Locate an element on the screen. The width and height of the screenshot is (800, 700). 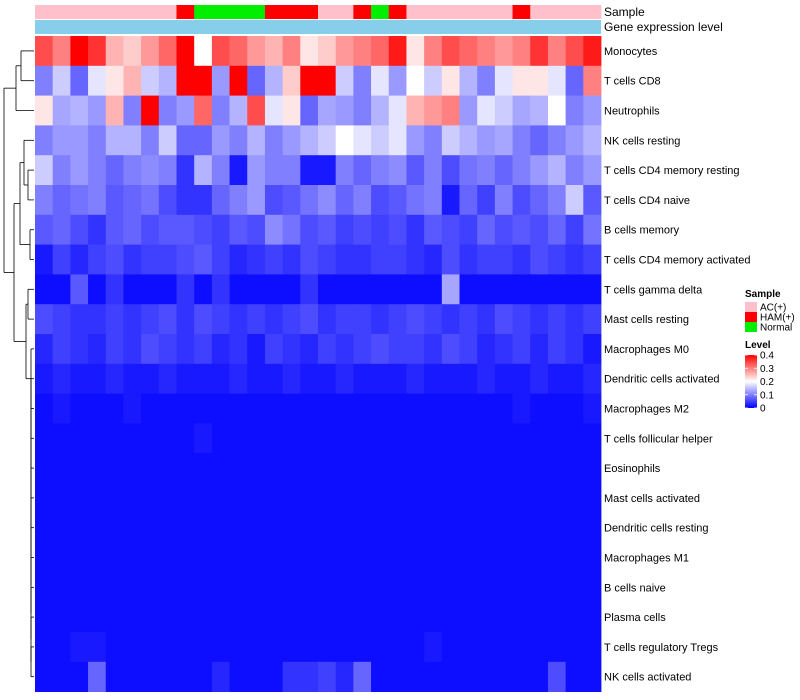
legend-sample-label: AC(+) is located at coordinates (773, 308).